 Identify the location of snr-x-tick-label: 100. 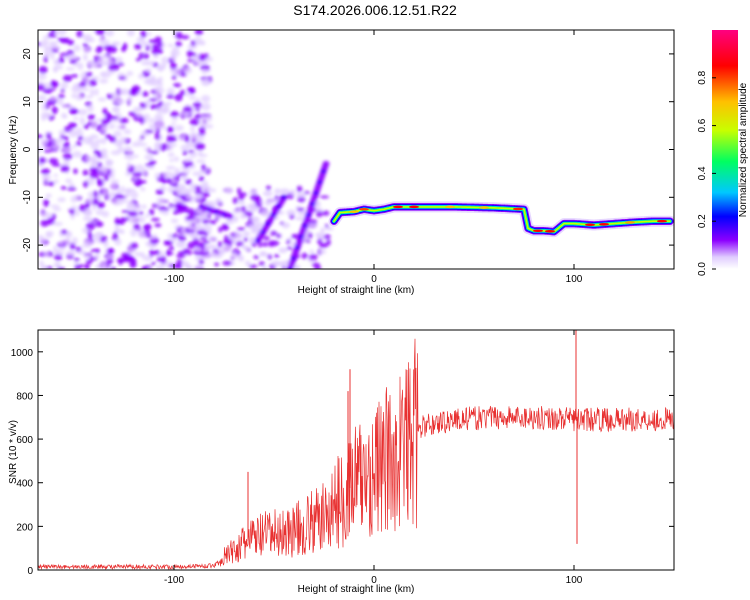
(574, 580).